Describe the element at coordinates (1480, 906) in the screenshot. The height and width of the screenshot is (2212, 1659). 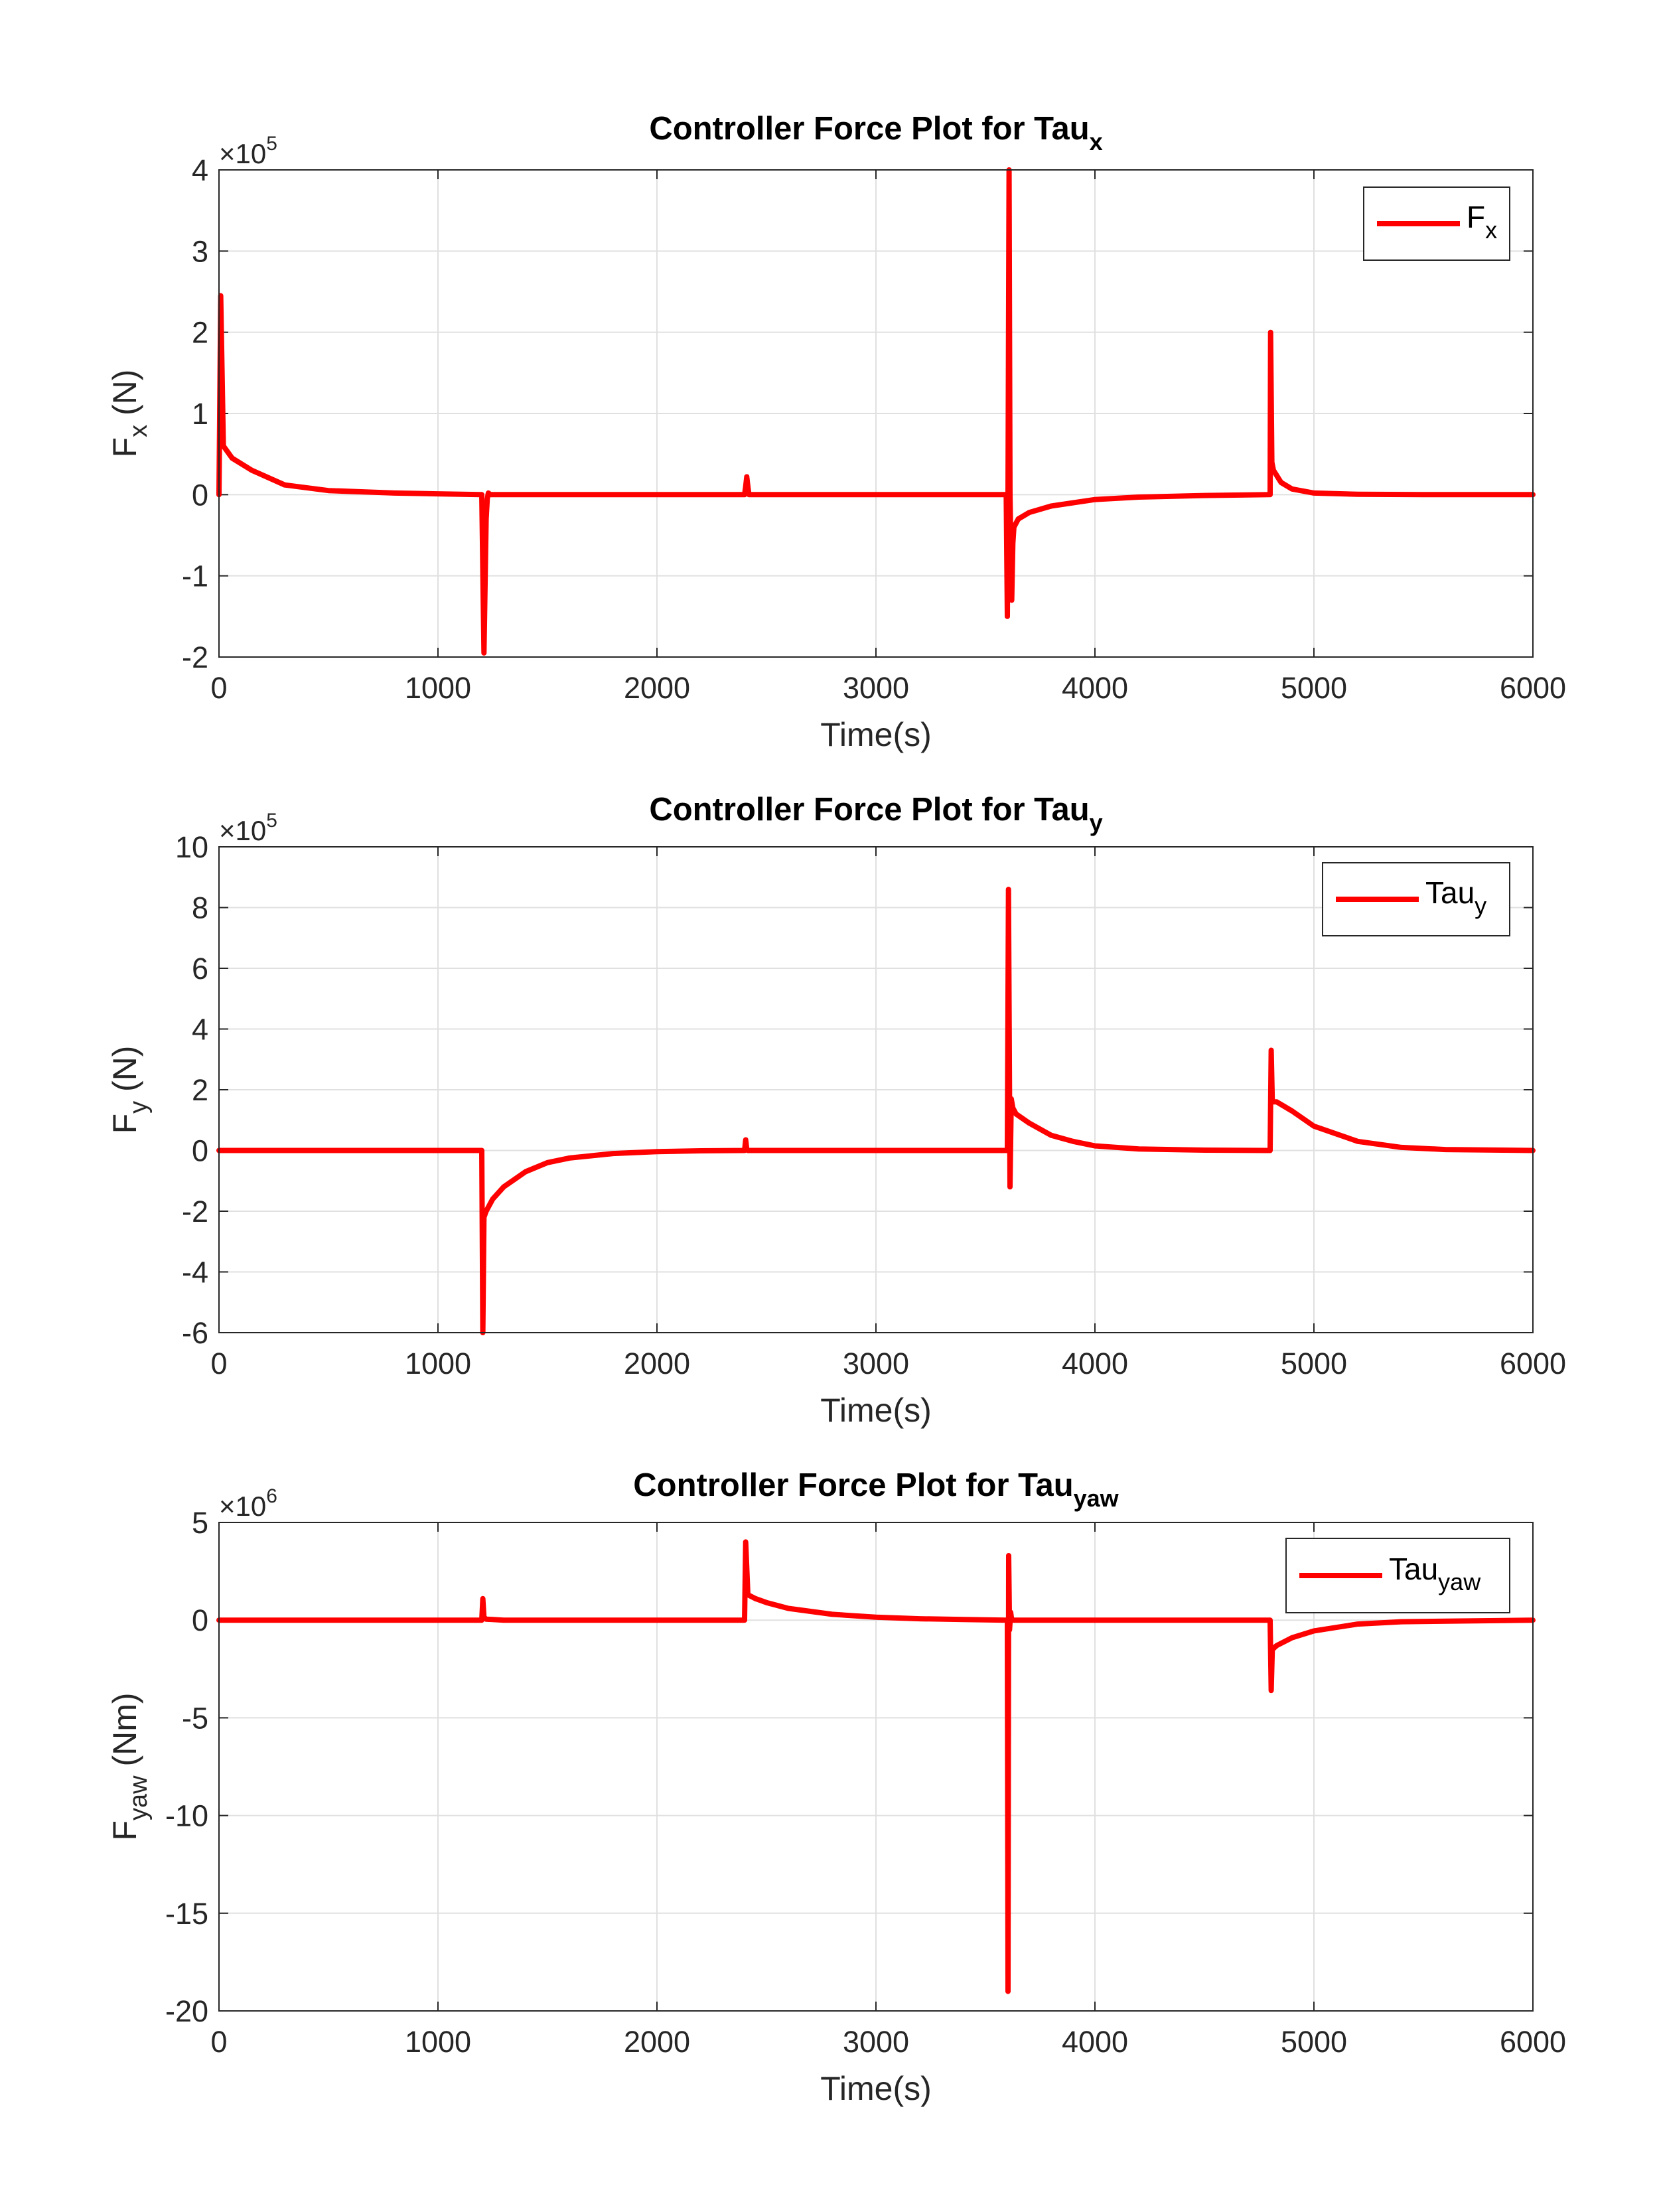
I see `legend-label-subscript: y` at that location.